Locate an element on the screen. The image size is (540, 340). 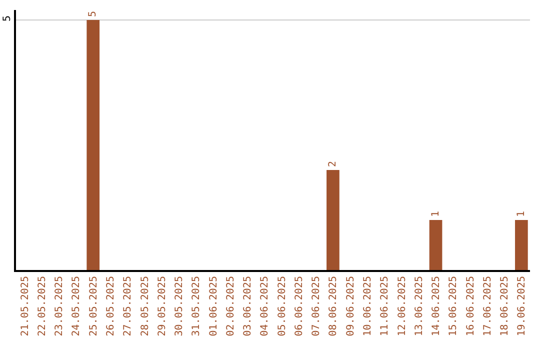
x-tick-label: 04.06.2025 is located at coordinates (265, 306).